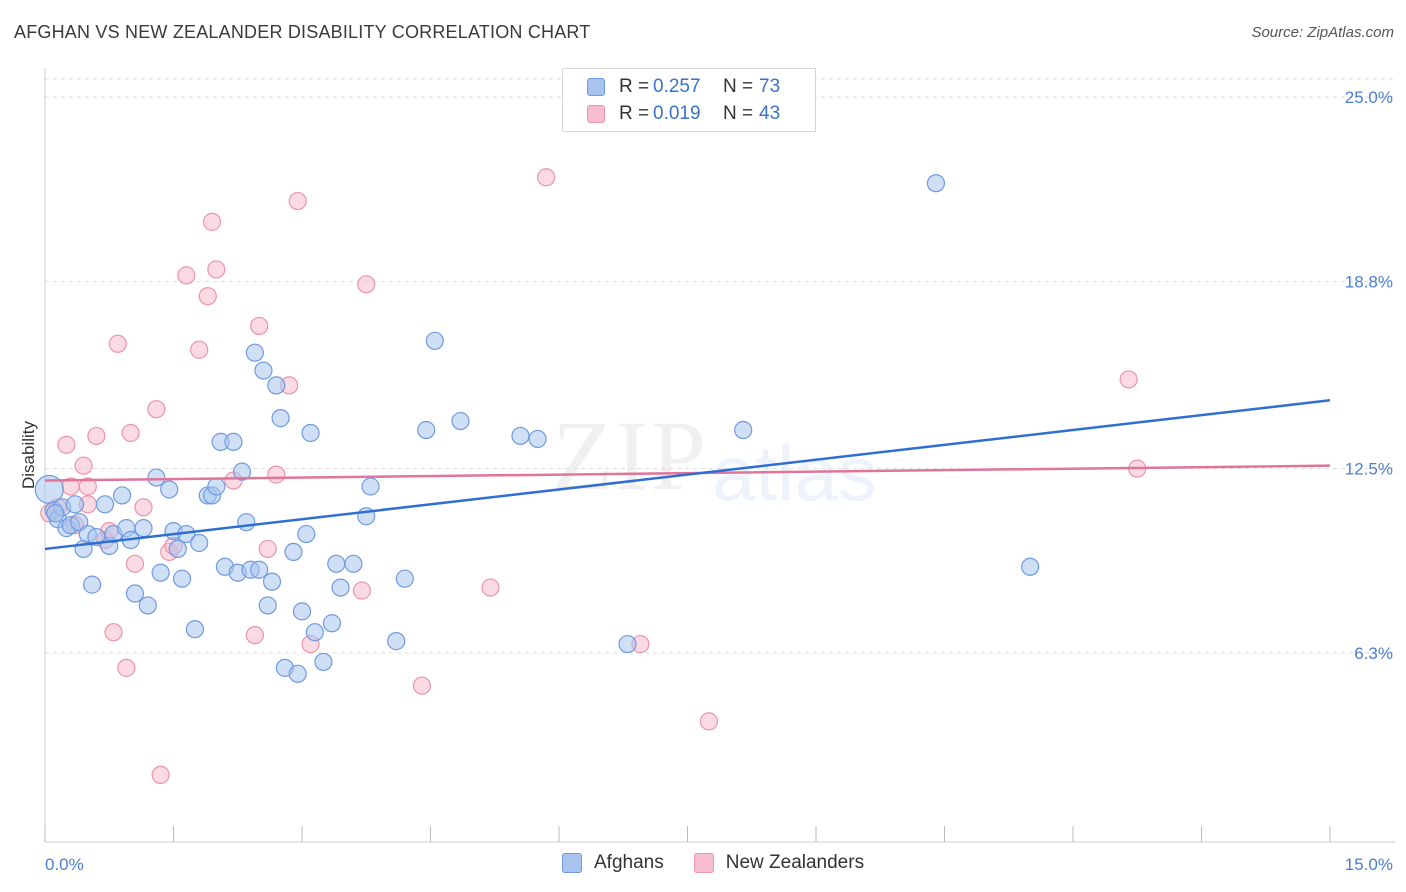  Describe the element at coordinates (795, 862) in the screenshot. I see `legend-label-new-zealanders: New Zealanders` at that location.